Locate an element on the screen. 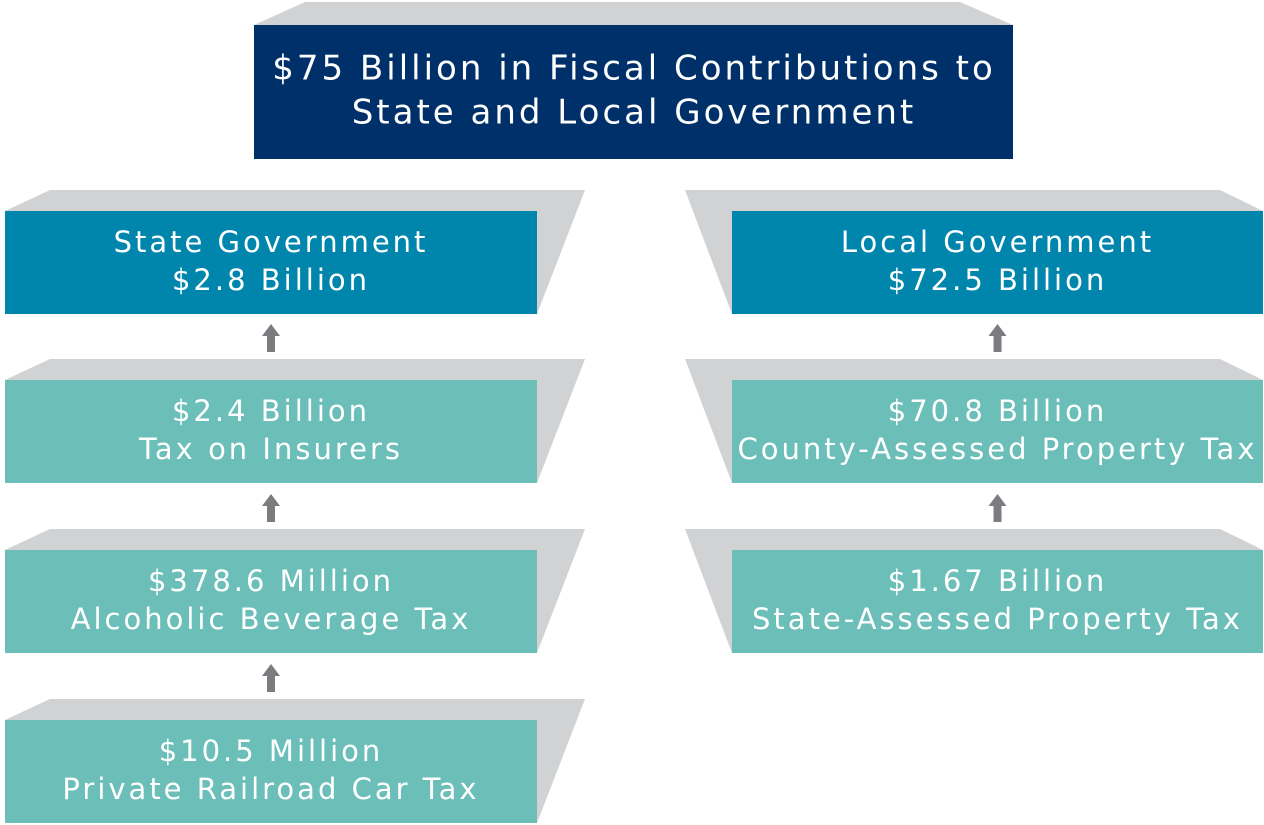 This screenshot has width=1264, height=825. box-line: $70.8 Billion is located at coordinates (998, 411).